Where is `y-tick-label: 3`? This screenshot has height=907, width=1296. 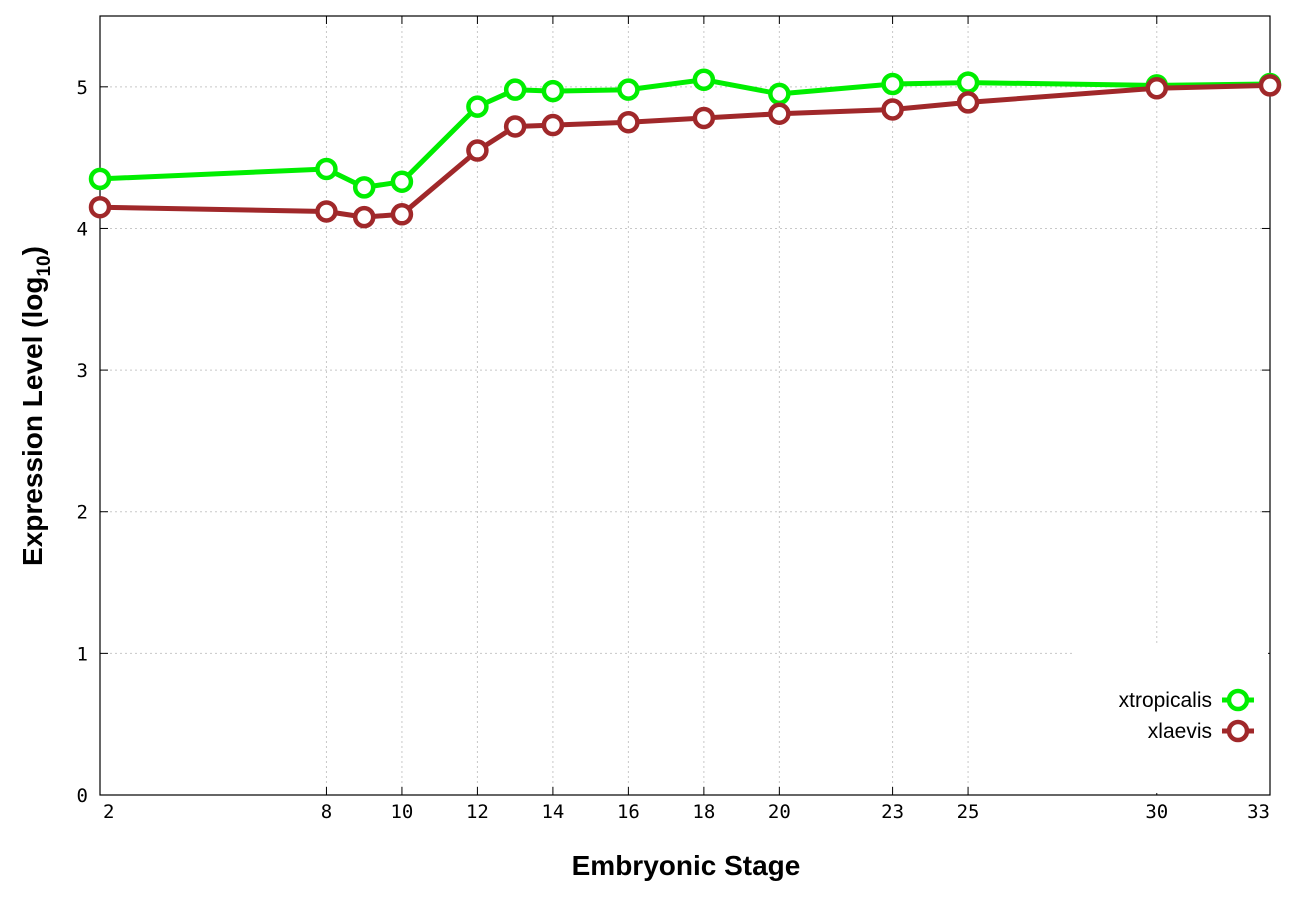
y-tick-label: 3 is located at coordinates (82, 371).